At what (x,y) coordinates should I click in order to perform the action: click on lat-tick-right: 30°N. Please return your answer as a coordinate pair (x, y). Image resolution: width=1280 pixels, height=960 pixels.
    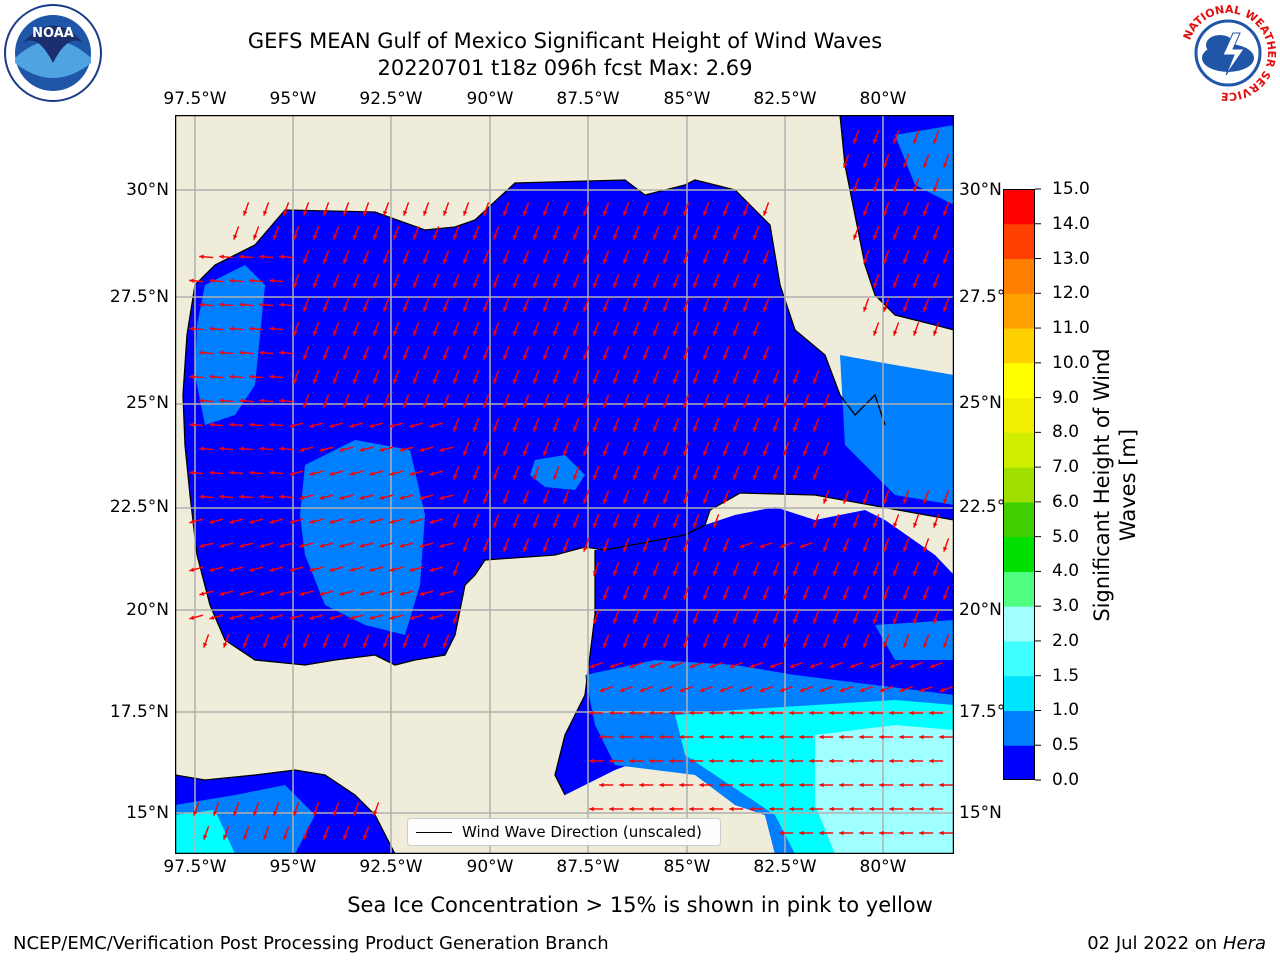
    Looking at the image, I should click on (980, 190).